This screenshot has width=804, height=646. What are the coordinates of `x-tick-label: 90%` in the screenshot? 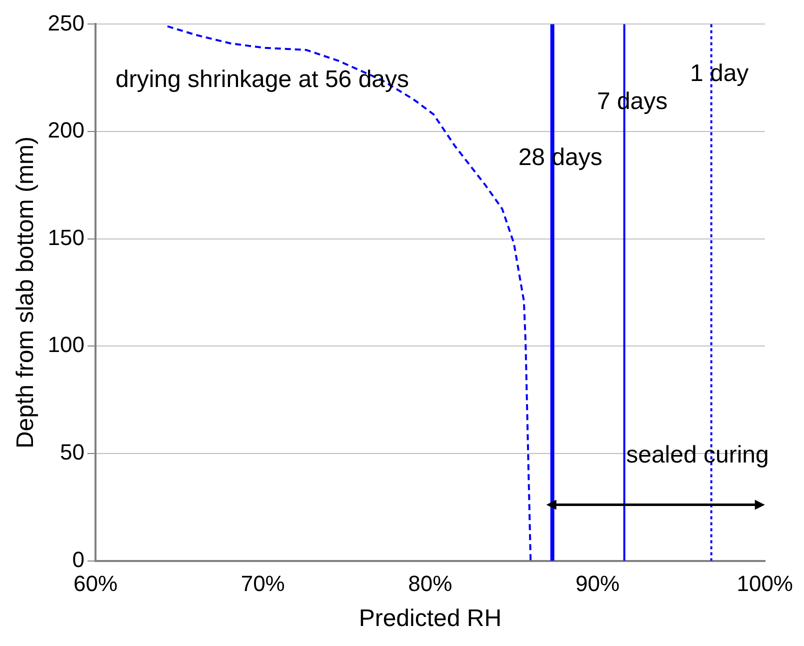 It's located at (598, 583).